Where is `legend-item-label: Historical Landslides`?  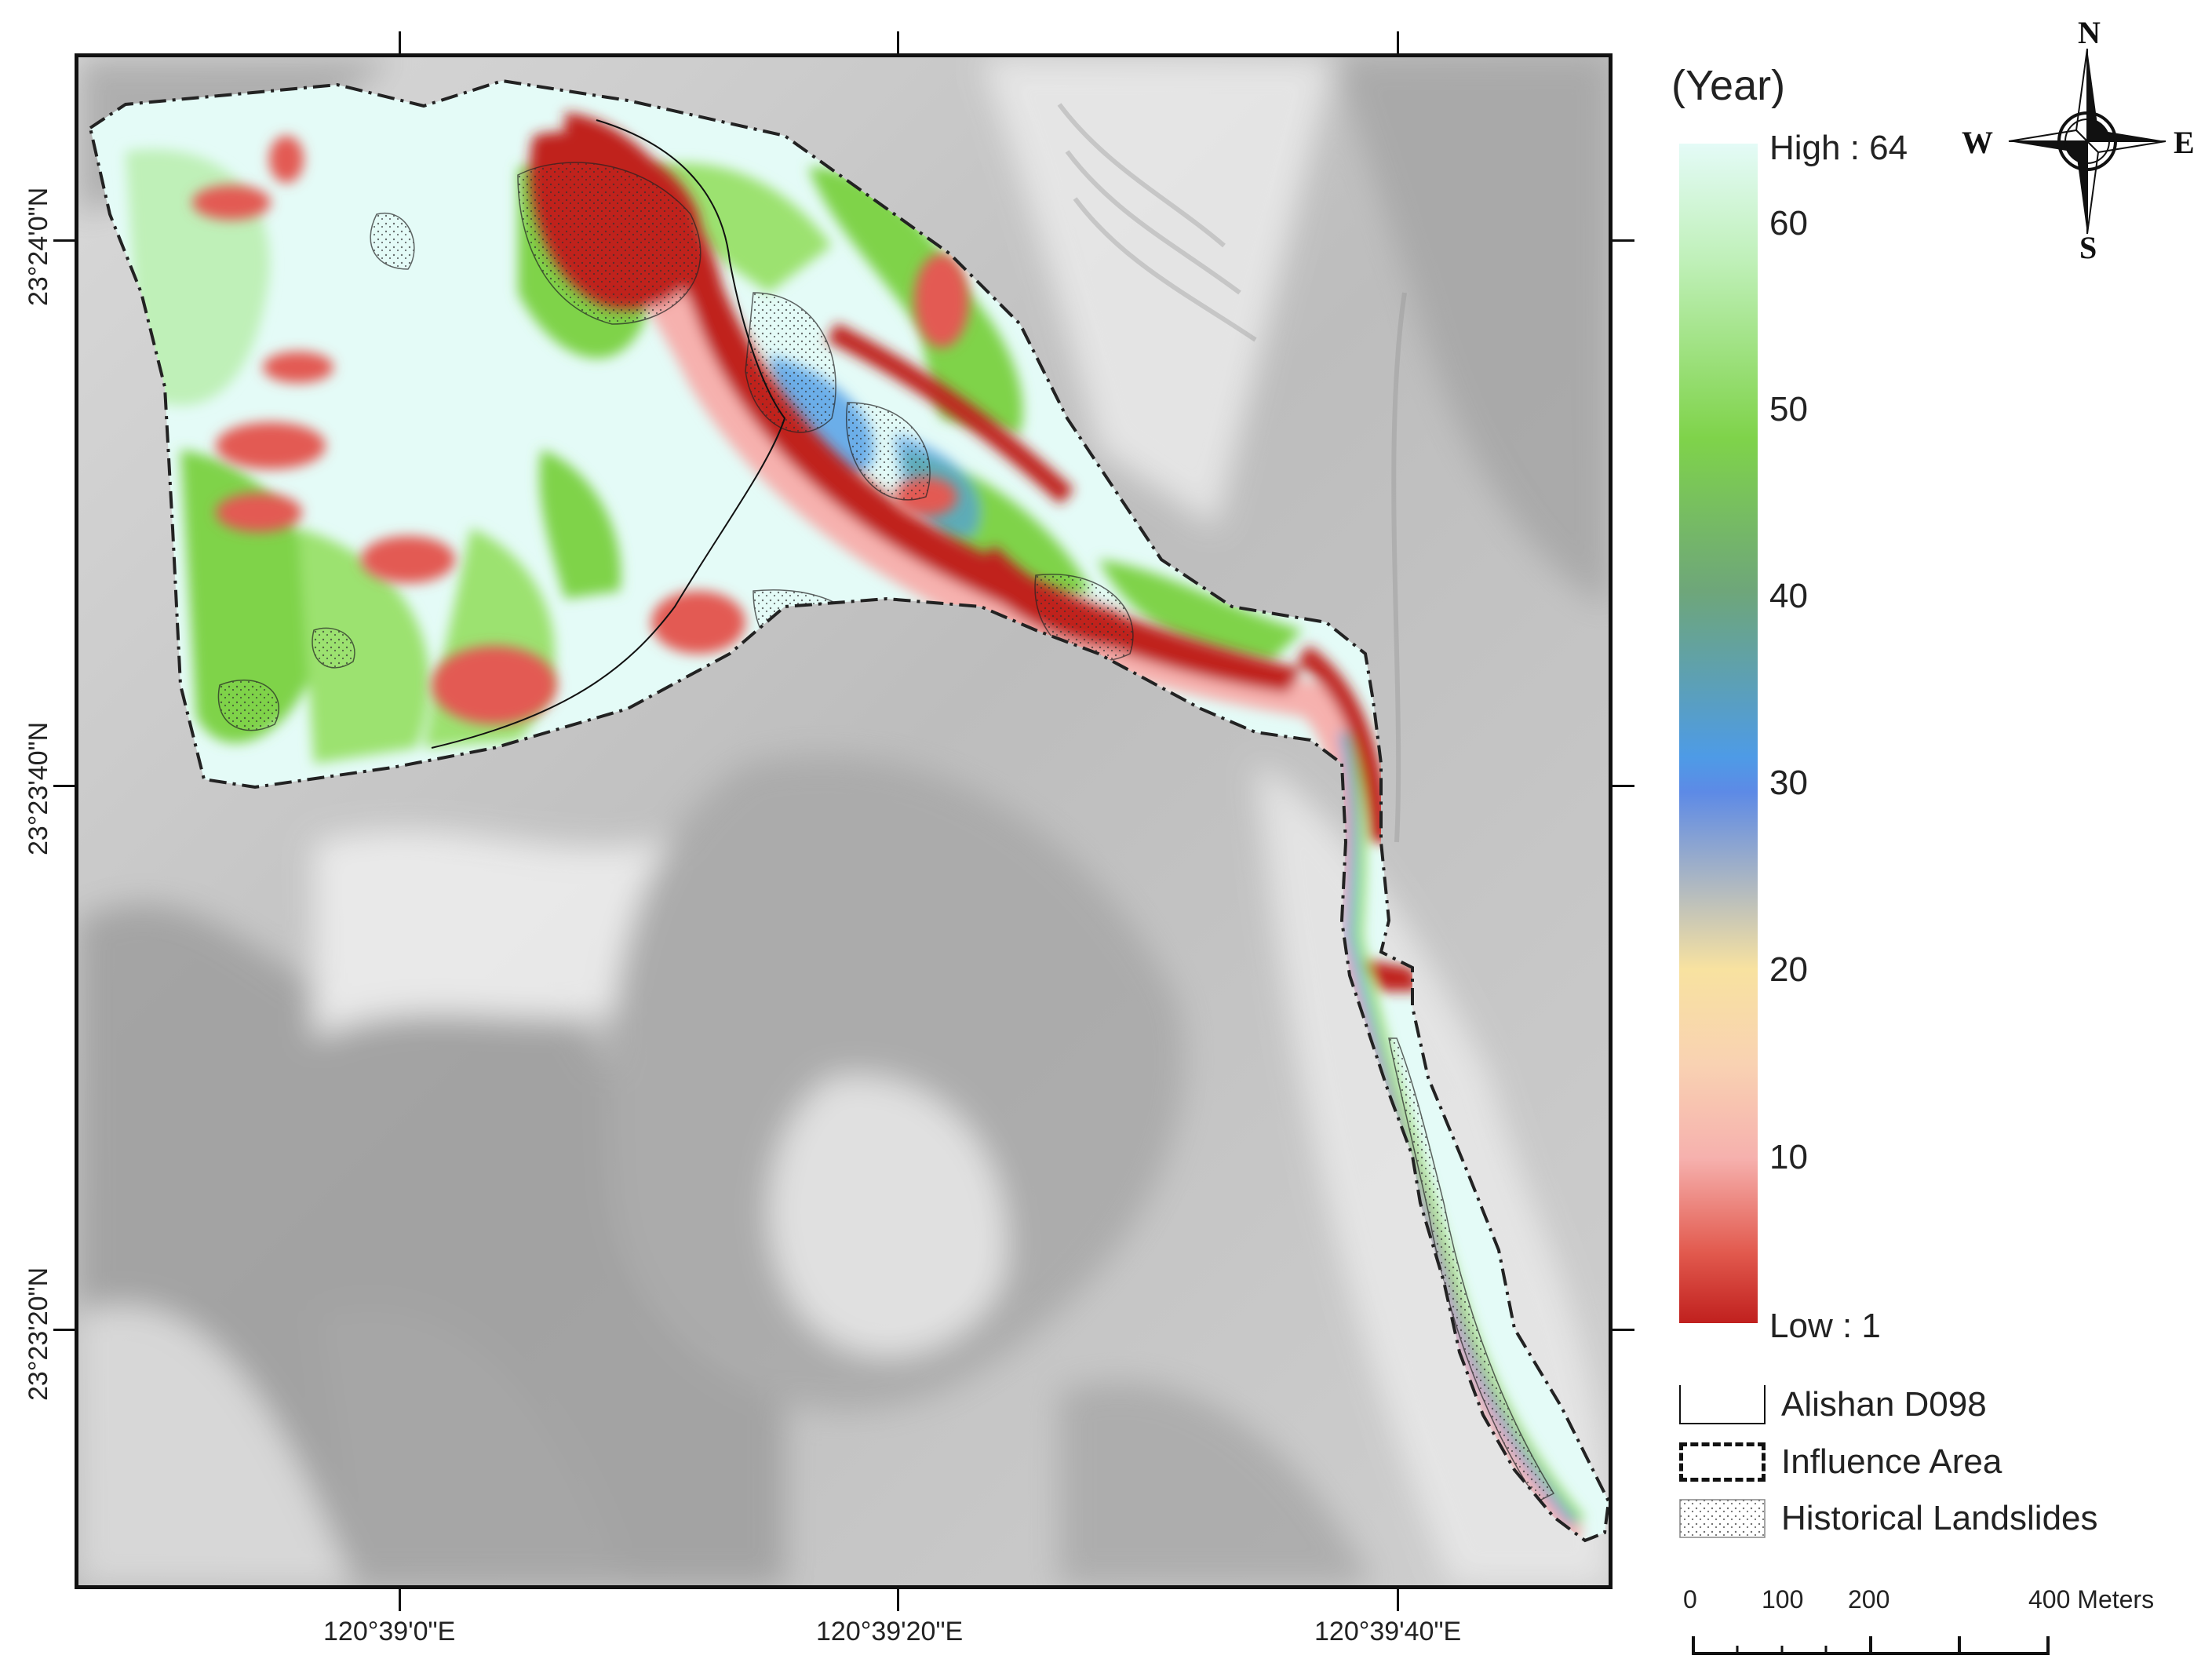
legend-item-label: Historical Landslides is located at coordinates (1939, 1518).